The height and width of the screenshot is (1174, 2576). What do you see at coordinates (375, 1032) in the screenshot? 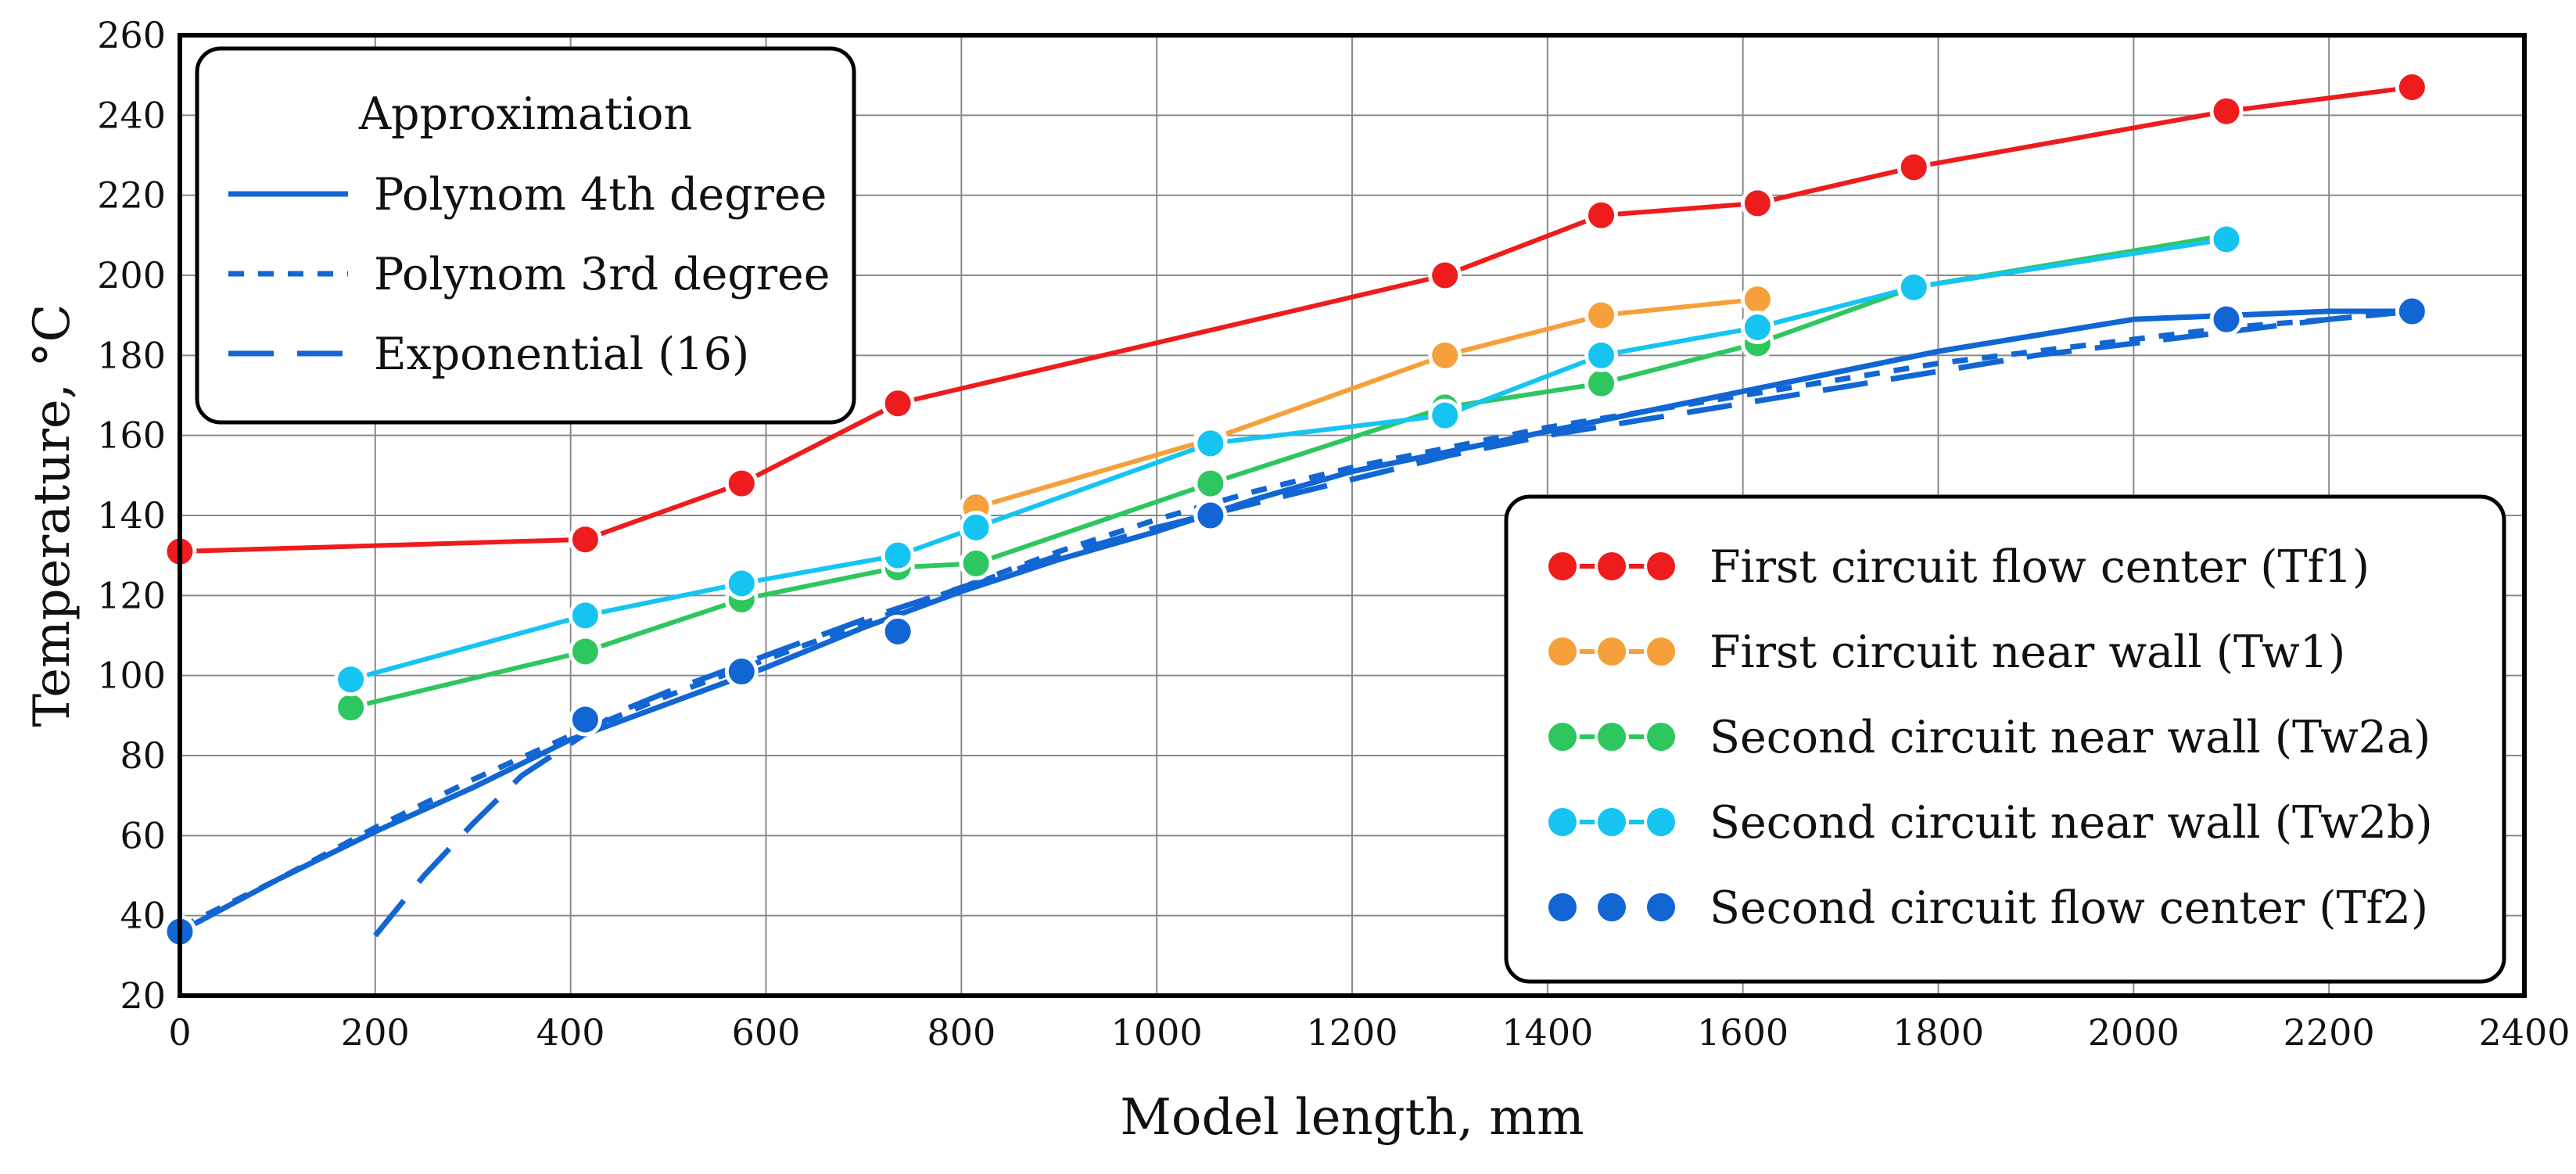
I see `x-tick-label: 200` at bounding box center [375, 1032].